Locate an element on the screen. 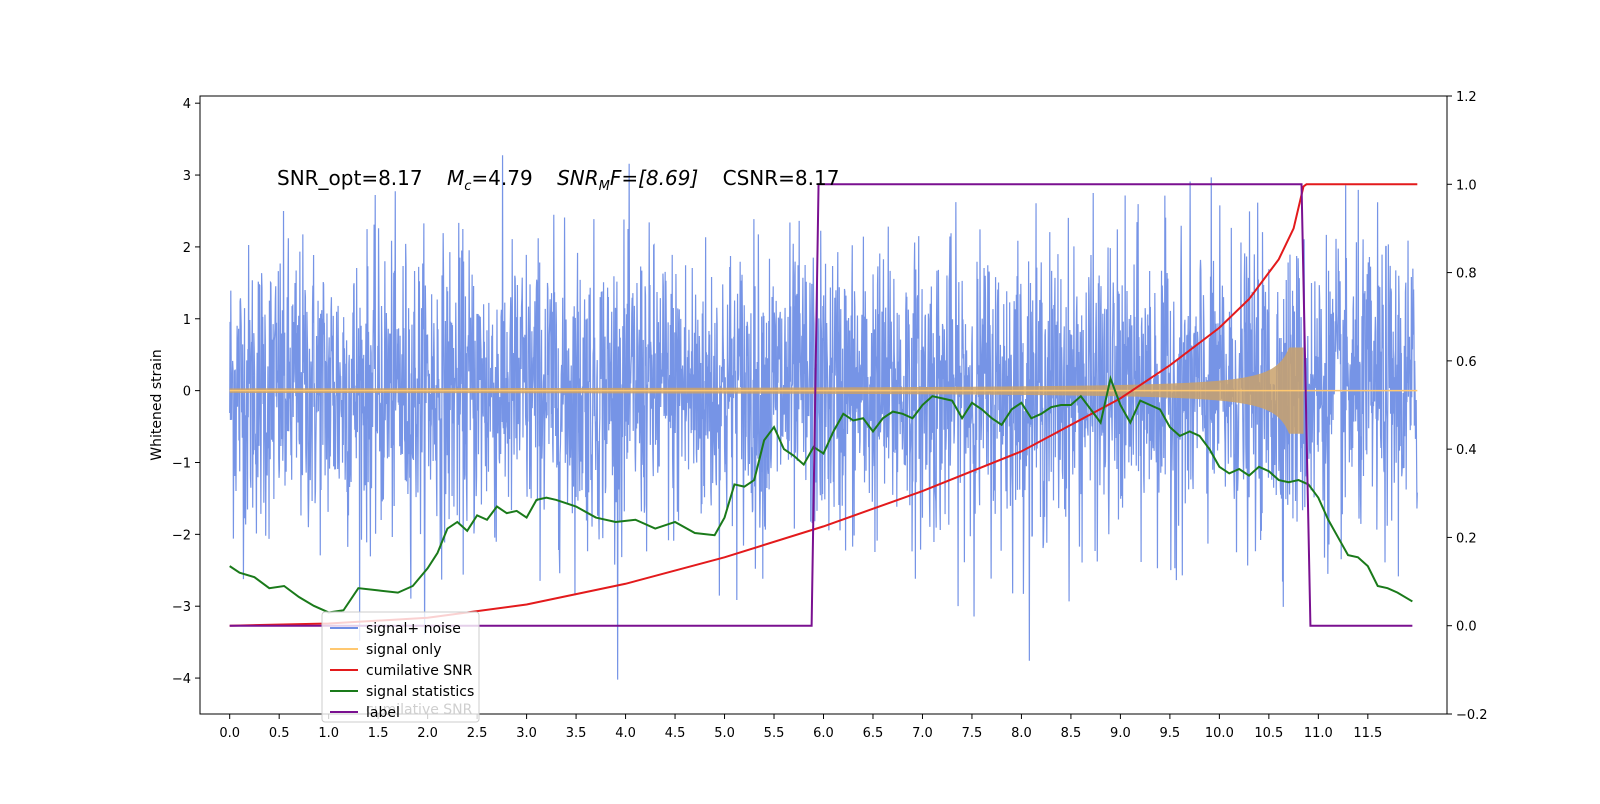 The height and width of the screenshot is (804, 1600). x-tick-label: 4.0 is located at coordinates (625, 733).